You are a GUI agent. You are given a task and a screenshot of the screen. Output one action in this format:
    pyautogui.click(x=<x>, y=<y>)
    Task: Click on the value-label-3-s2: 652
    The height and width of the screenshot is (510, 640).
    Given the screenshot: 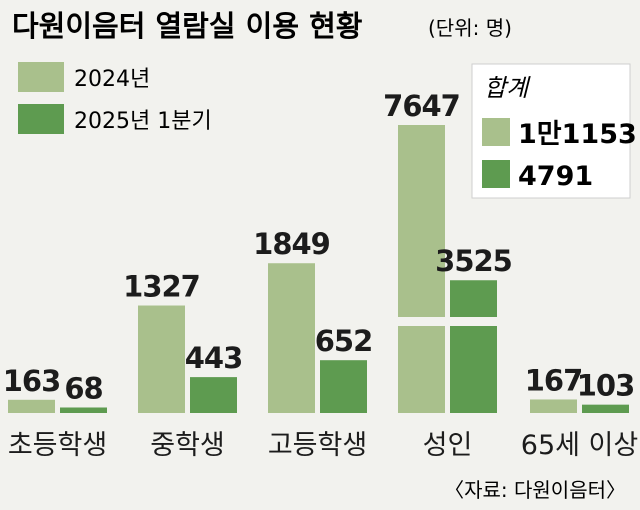 What is the action you would take?
    pyautogui.click(x=344, y=341)
    